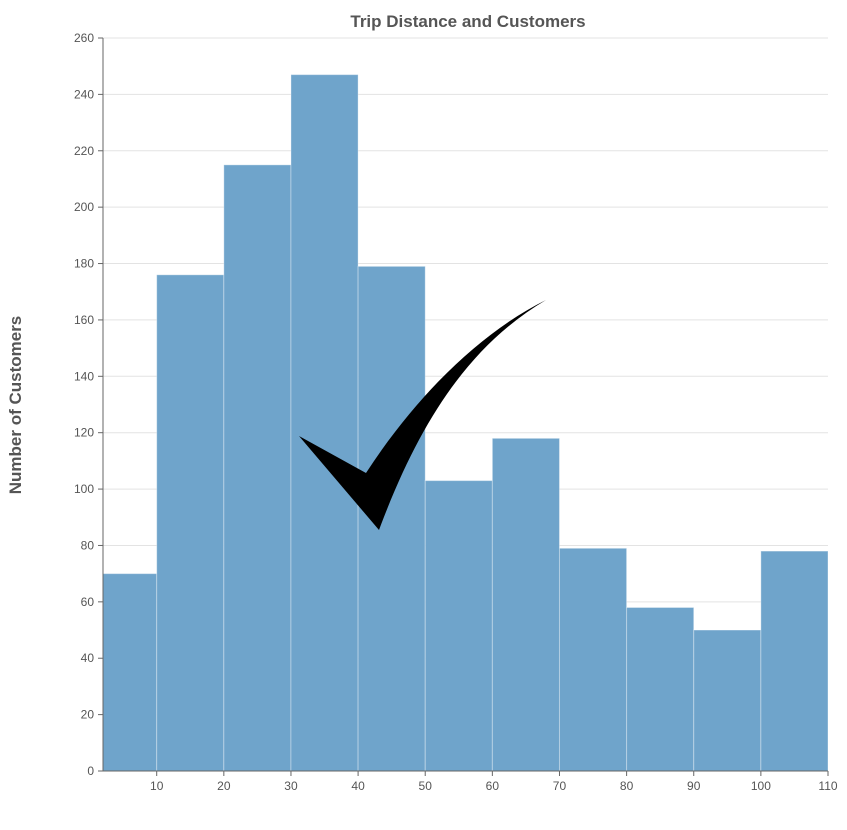  Describe the element at coordinates (88, 715) in the screenshot. I see `y-tick-label: 20` at that location.